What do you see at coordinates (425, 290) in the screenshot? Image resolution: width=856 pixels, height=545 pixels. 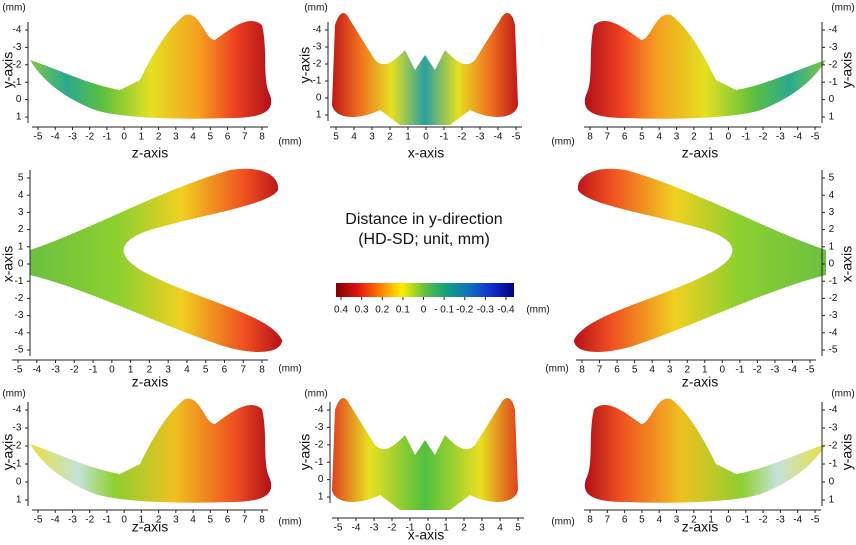 I see `colorbar` at bounding box center [425, 290].